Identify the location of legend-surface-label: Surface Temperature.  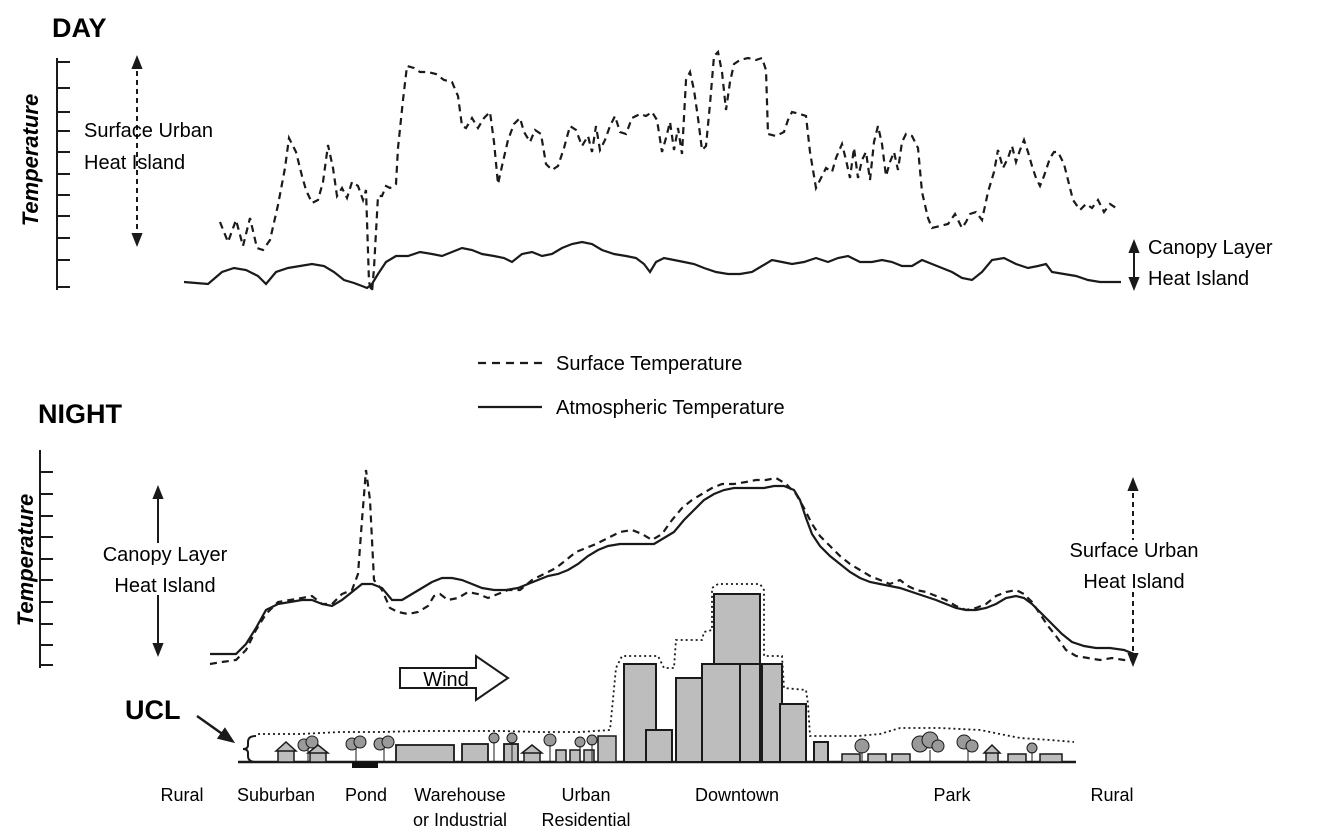
(649, 364).